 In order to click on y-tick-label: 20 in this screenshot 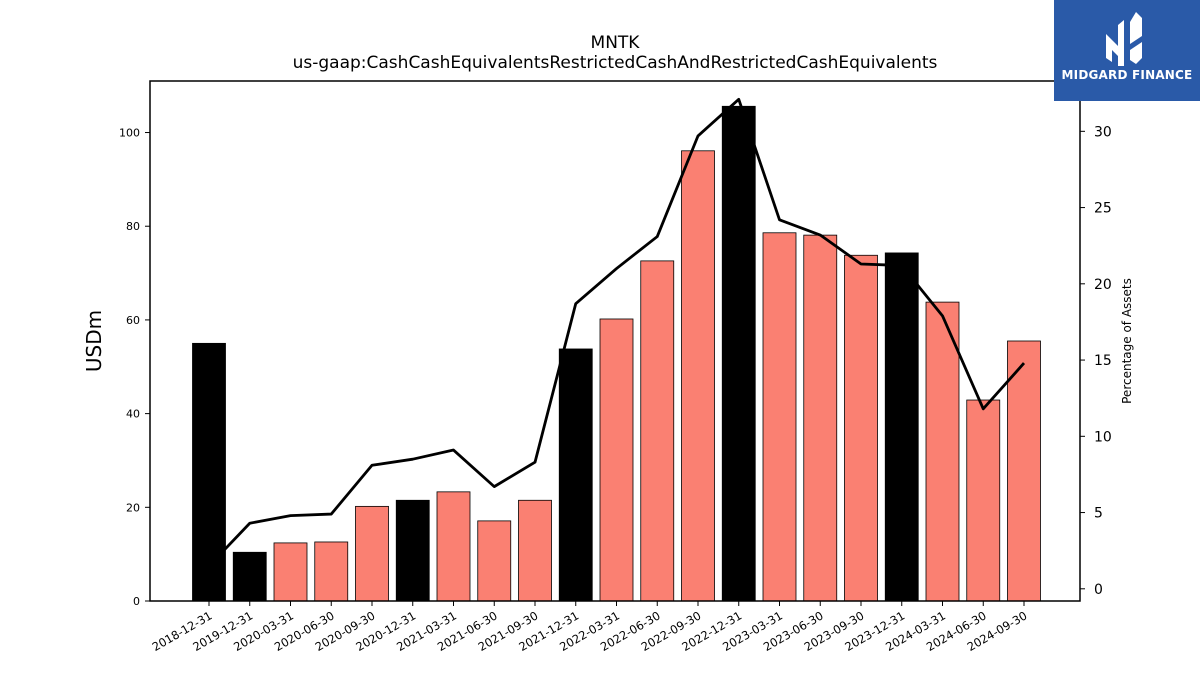, I will do `click(133, 507)`.